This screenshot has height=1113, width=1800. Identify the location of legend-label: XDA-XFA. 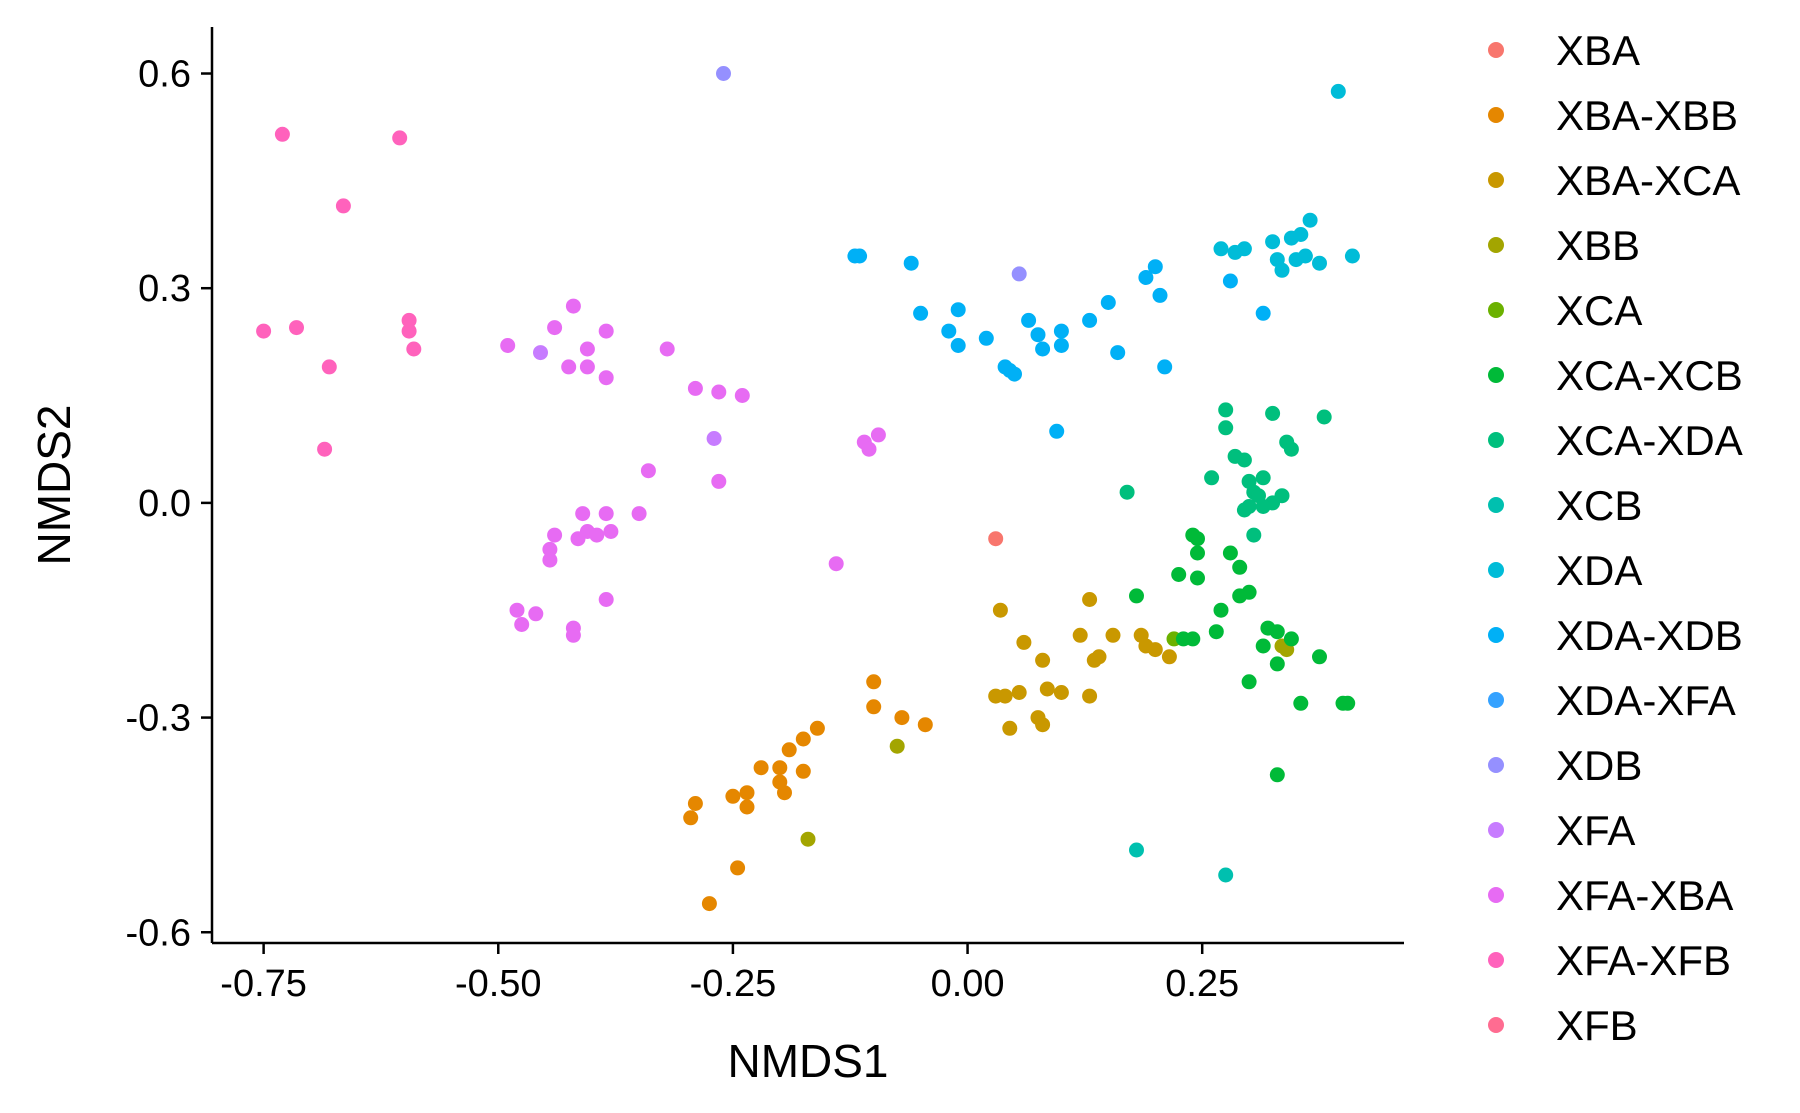
(1646, 700).